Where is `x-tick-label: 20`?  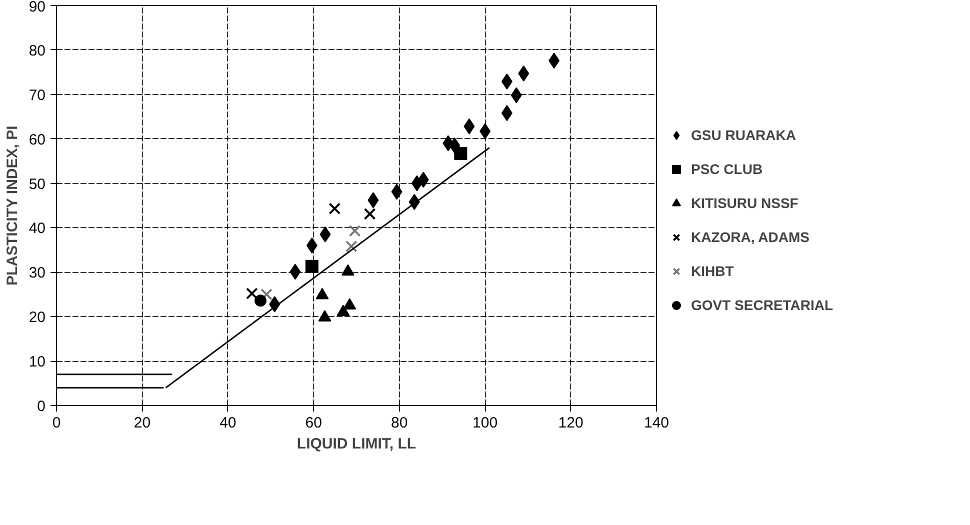 x-tick-label: 20 is located at coordinates (142, 423).